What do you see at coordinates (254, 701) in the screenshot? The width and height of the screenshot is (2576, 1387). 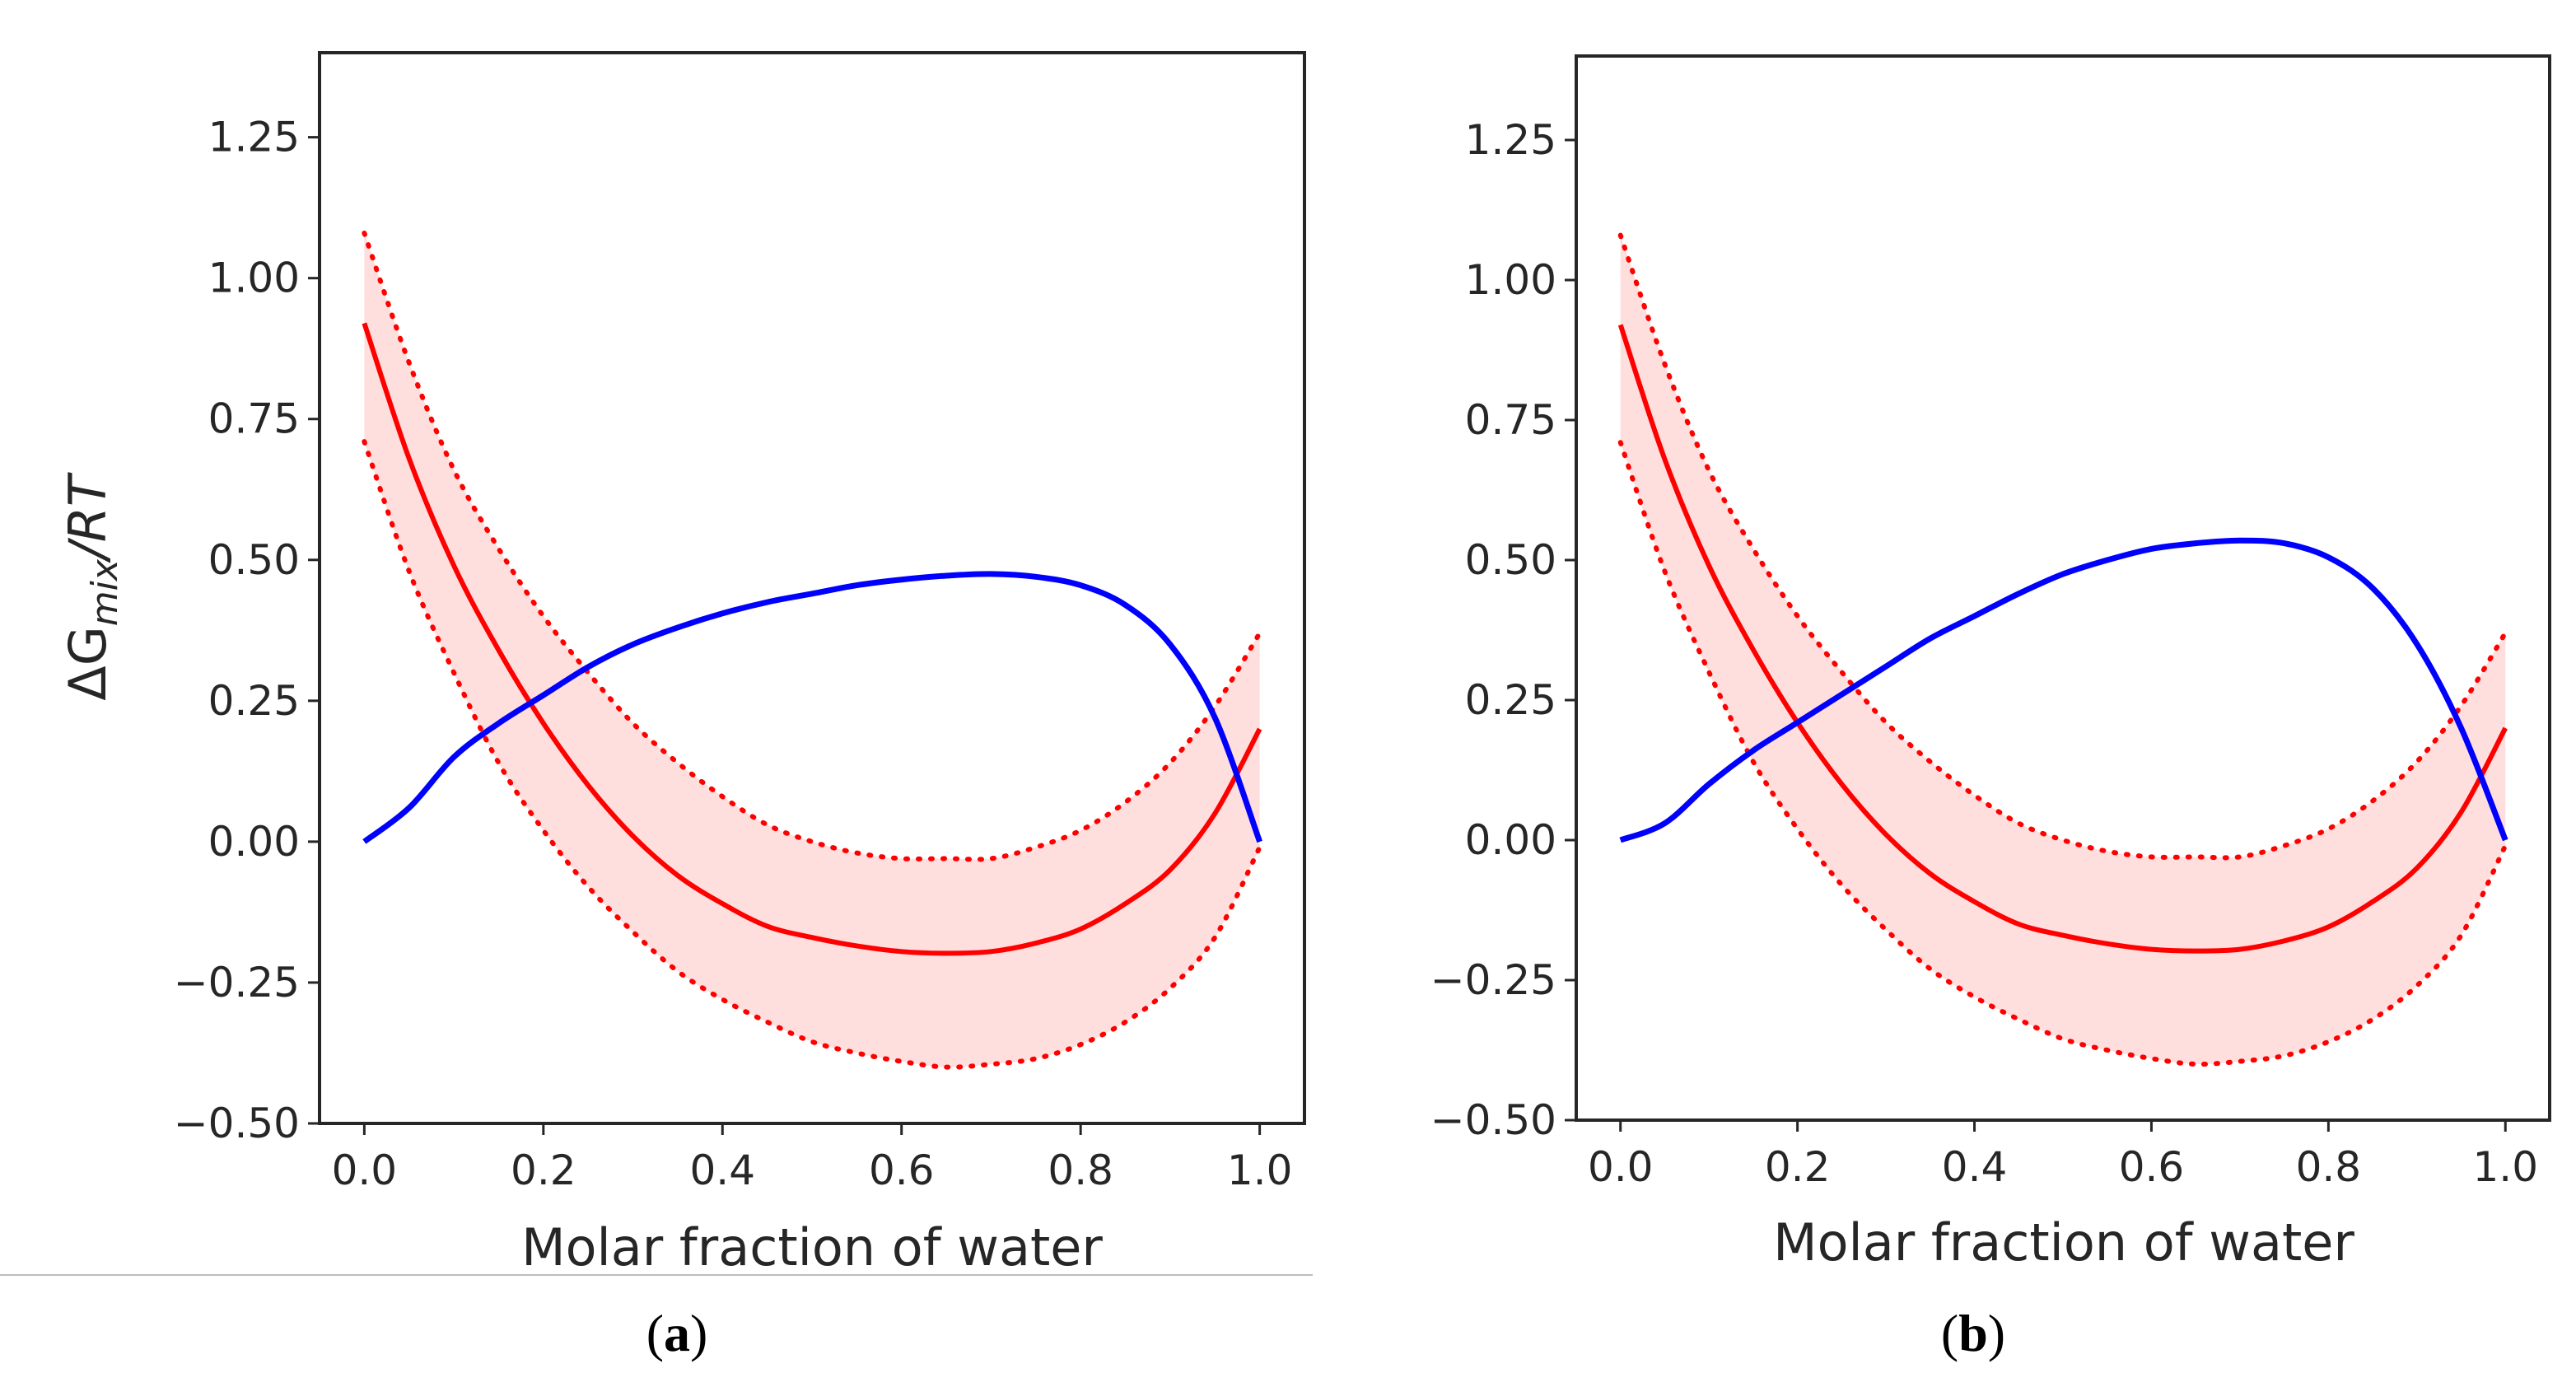 I see `y-tick-label-a: 0.25` at bounding box center [254, 701].